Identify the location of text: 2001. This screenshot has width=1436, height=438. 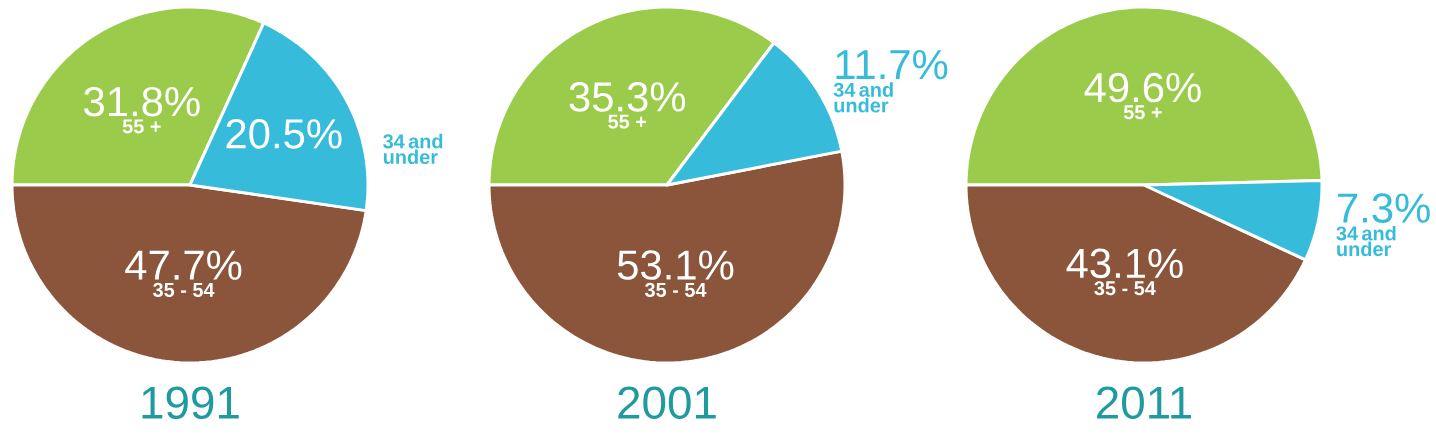
(667, 402).